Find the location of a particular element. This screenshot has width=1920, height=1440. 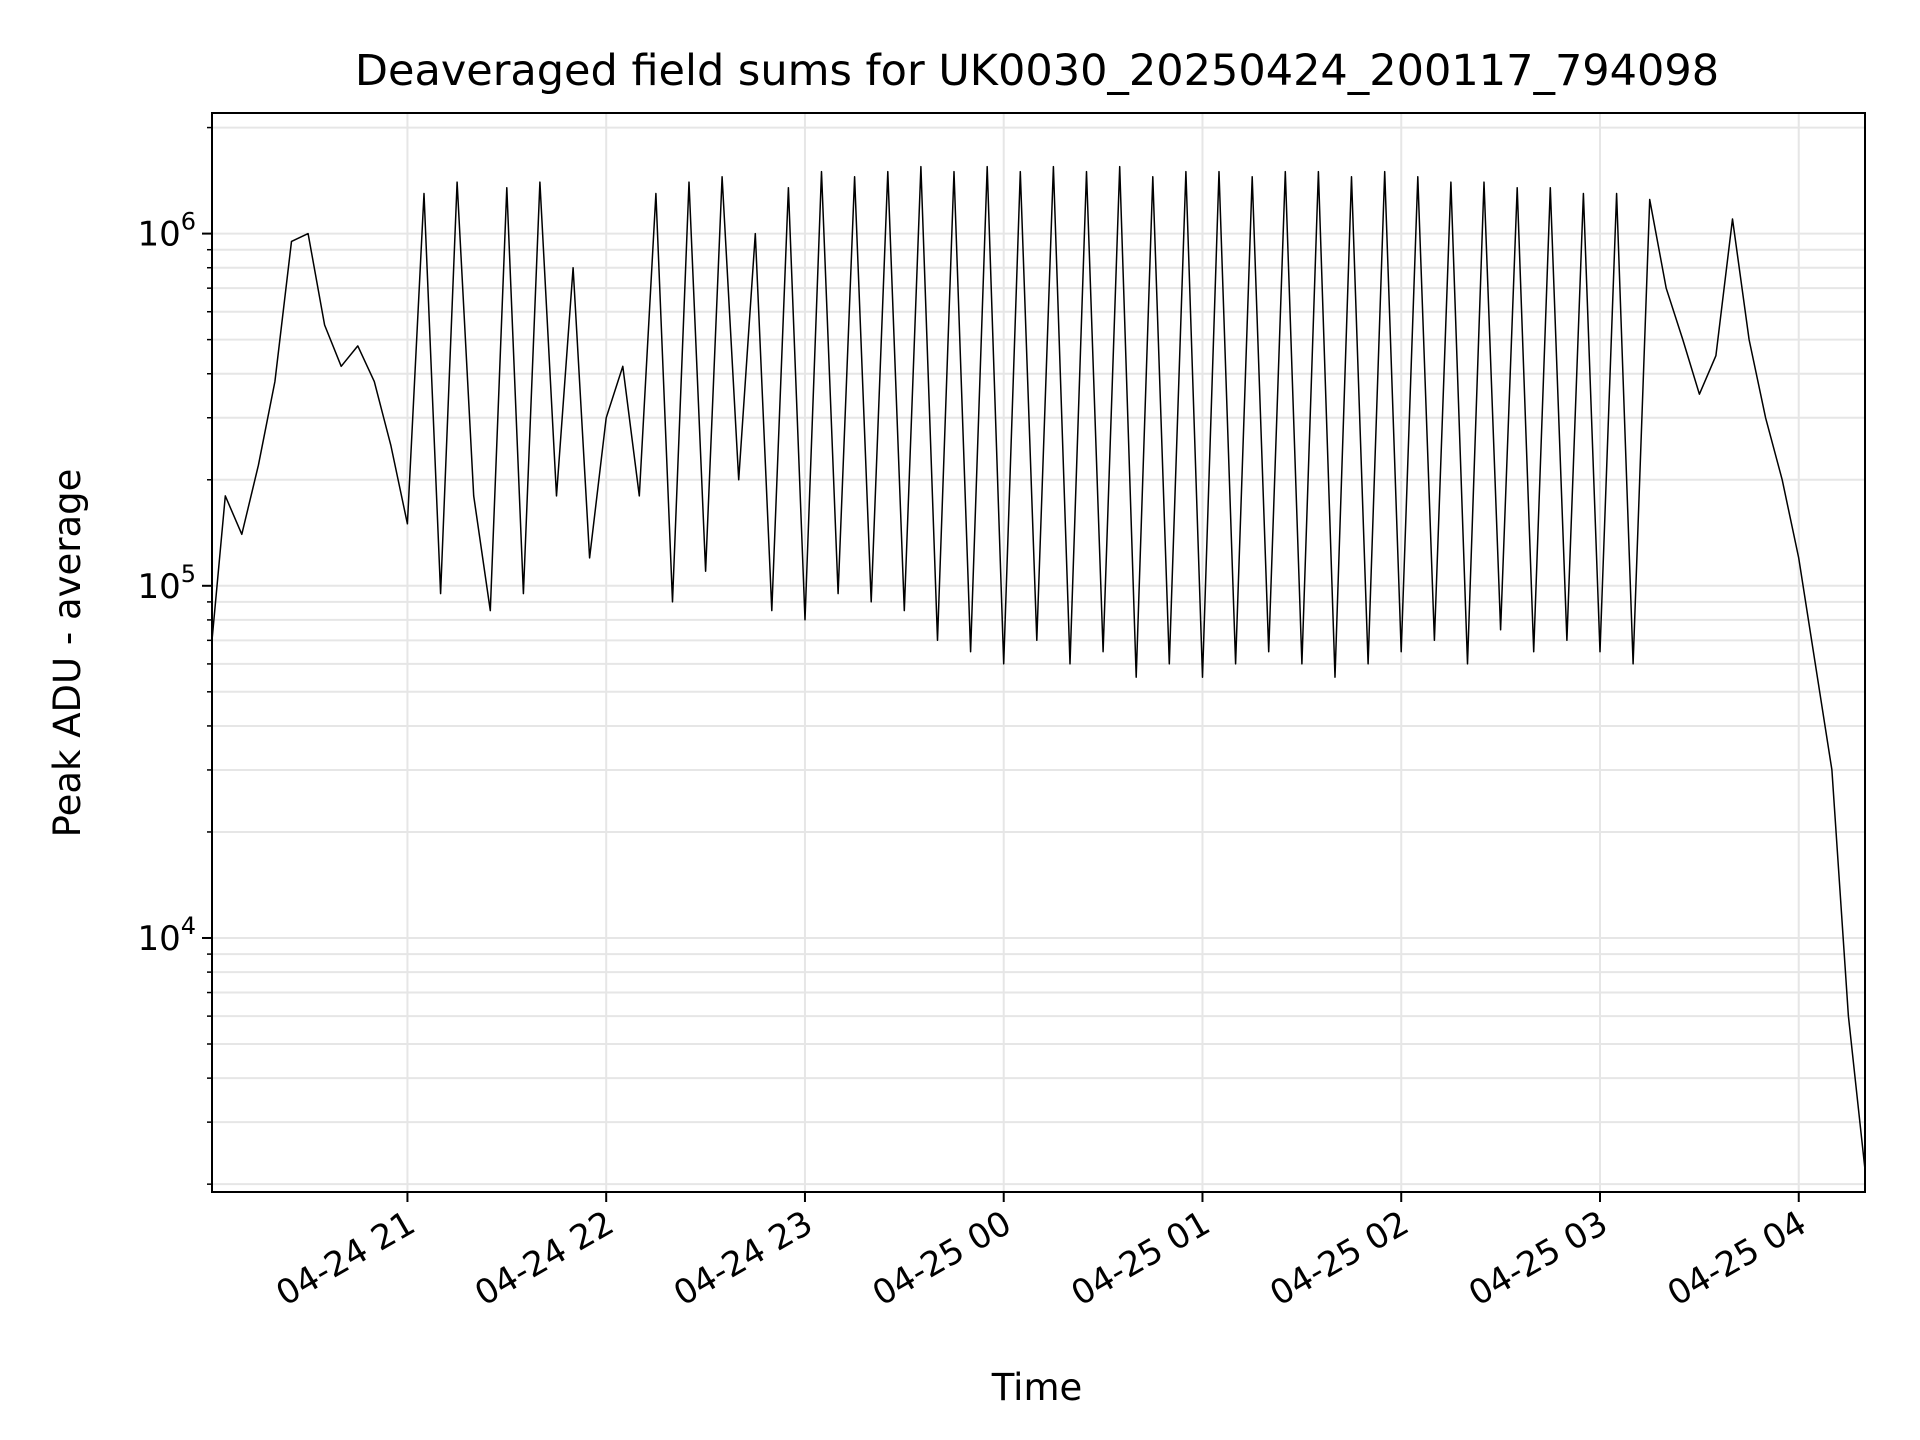

y-axis-label: Peak ADU - average is located at coordinates (67, 653).